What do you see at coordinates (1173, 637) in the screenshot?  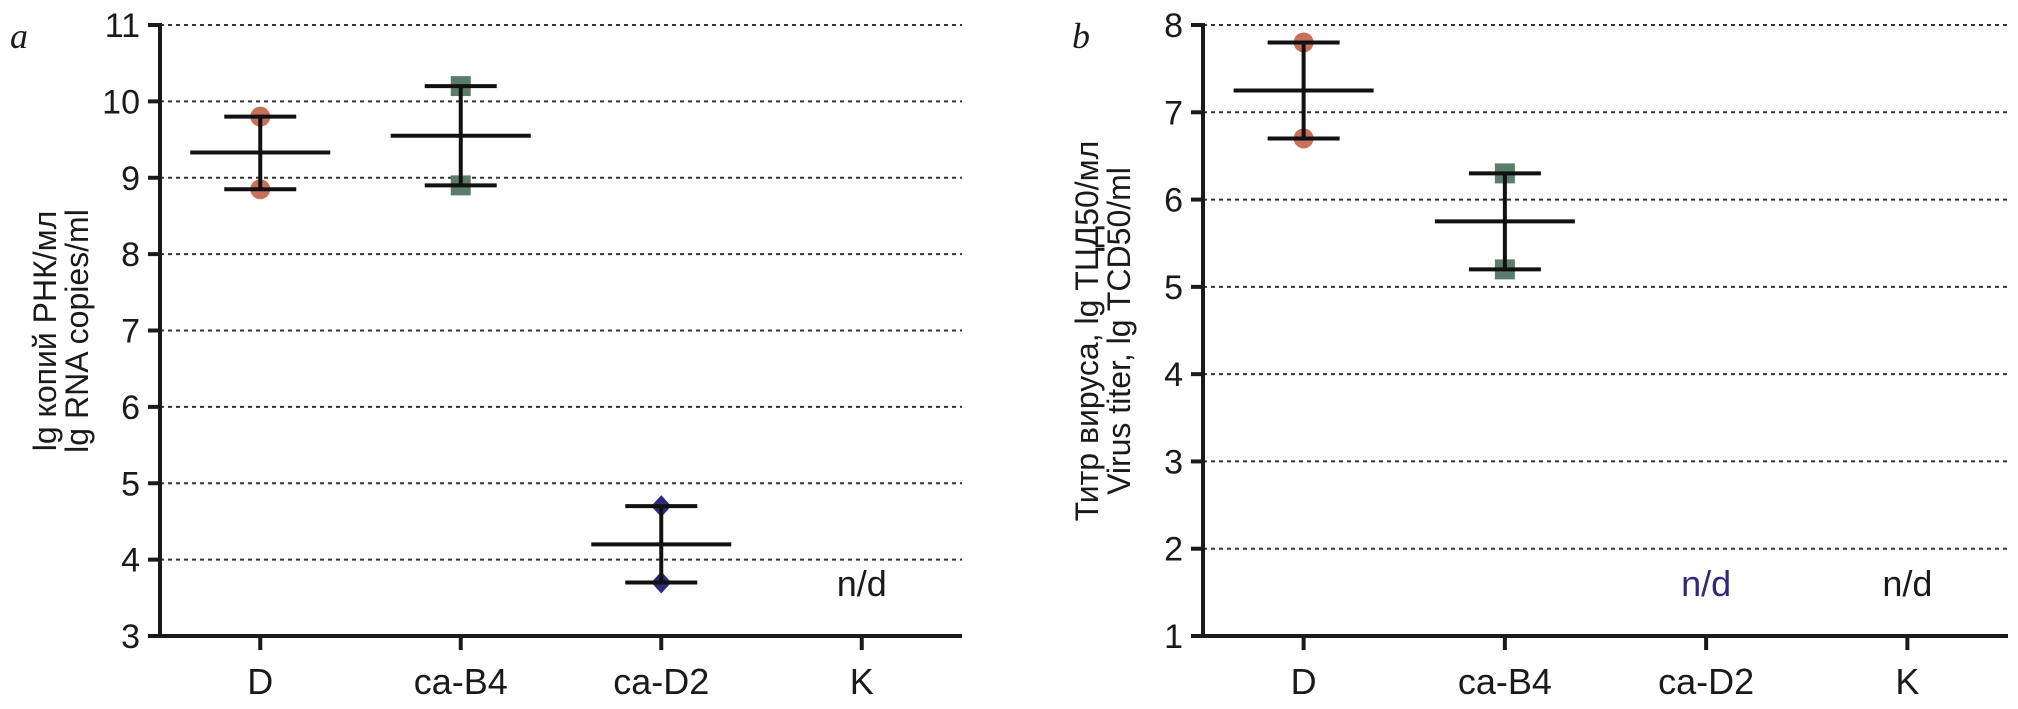 I see `y-tick-label: 1` at bounding box center [1173, 637].